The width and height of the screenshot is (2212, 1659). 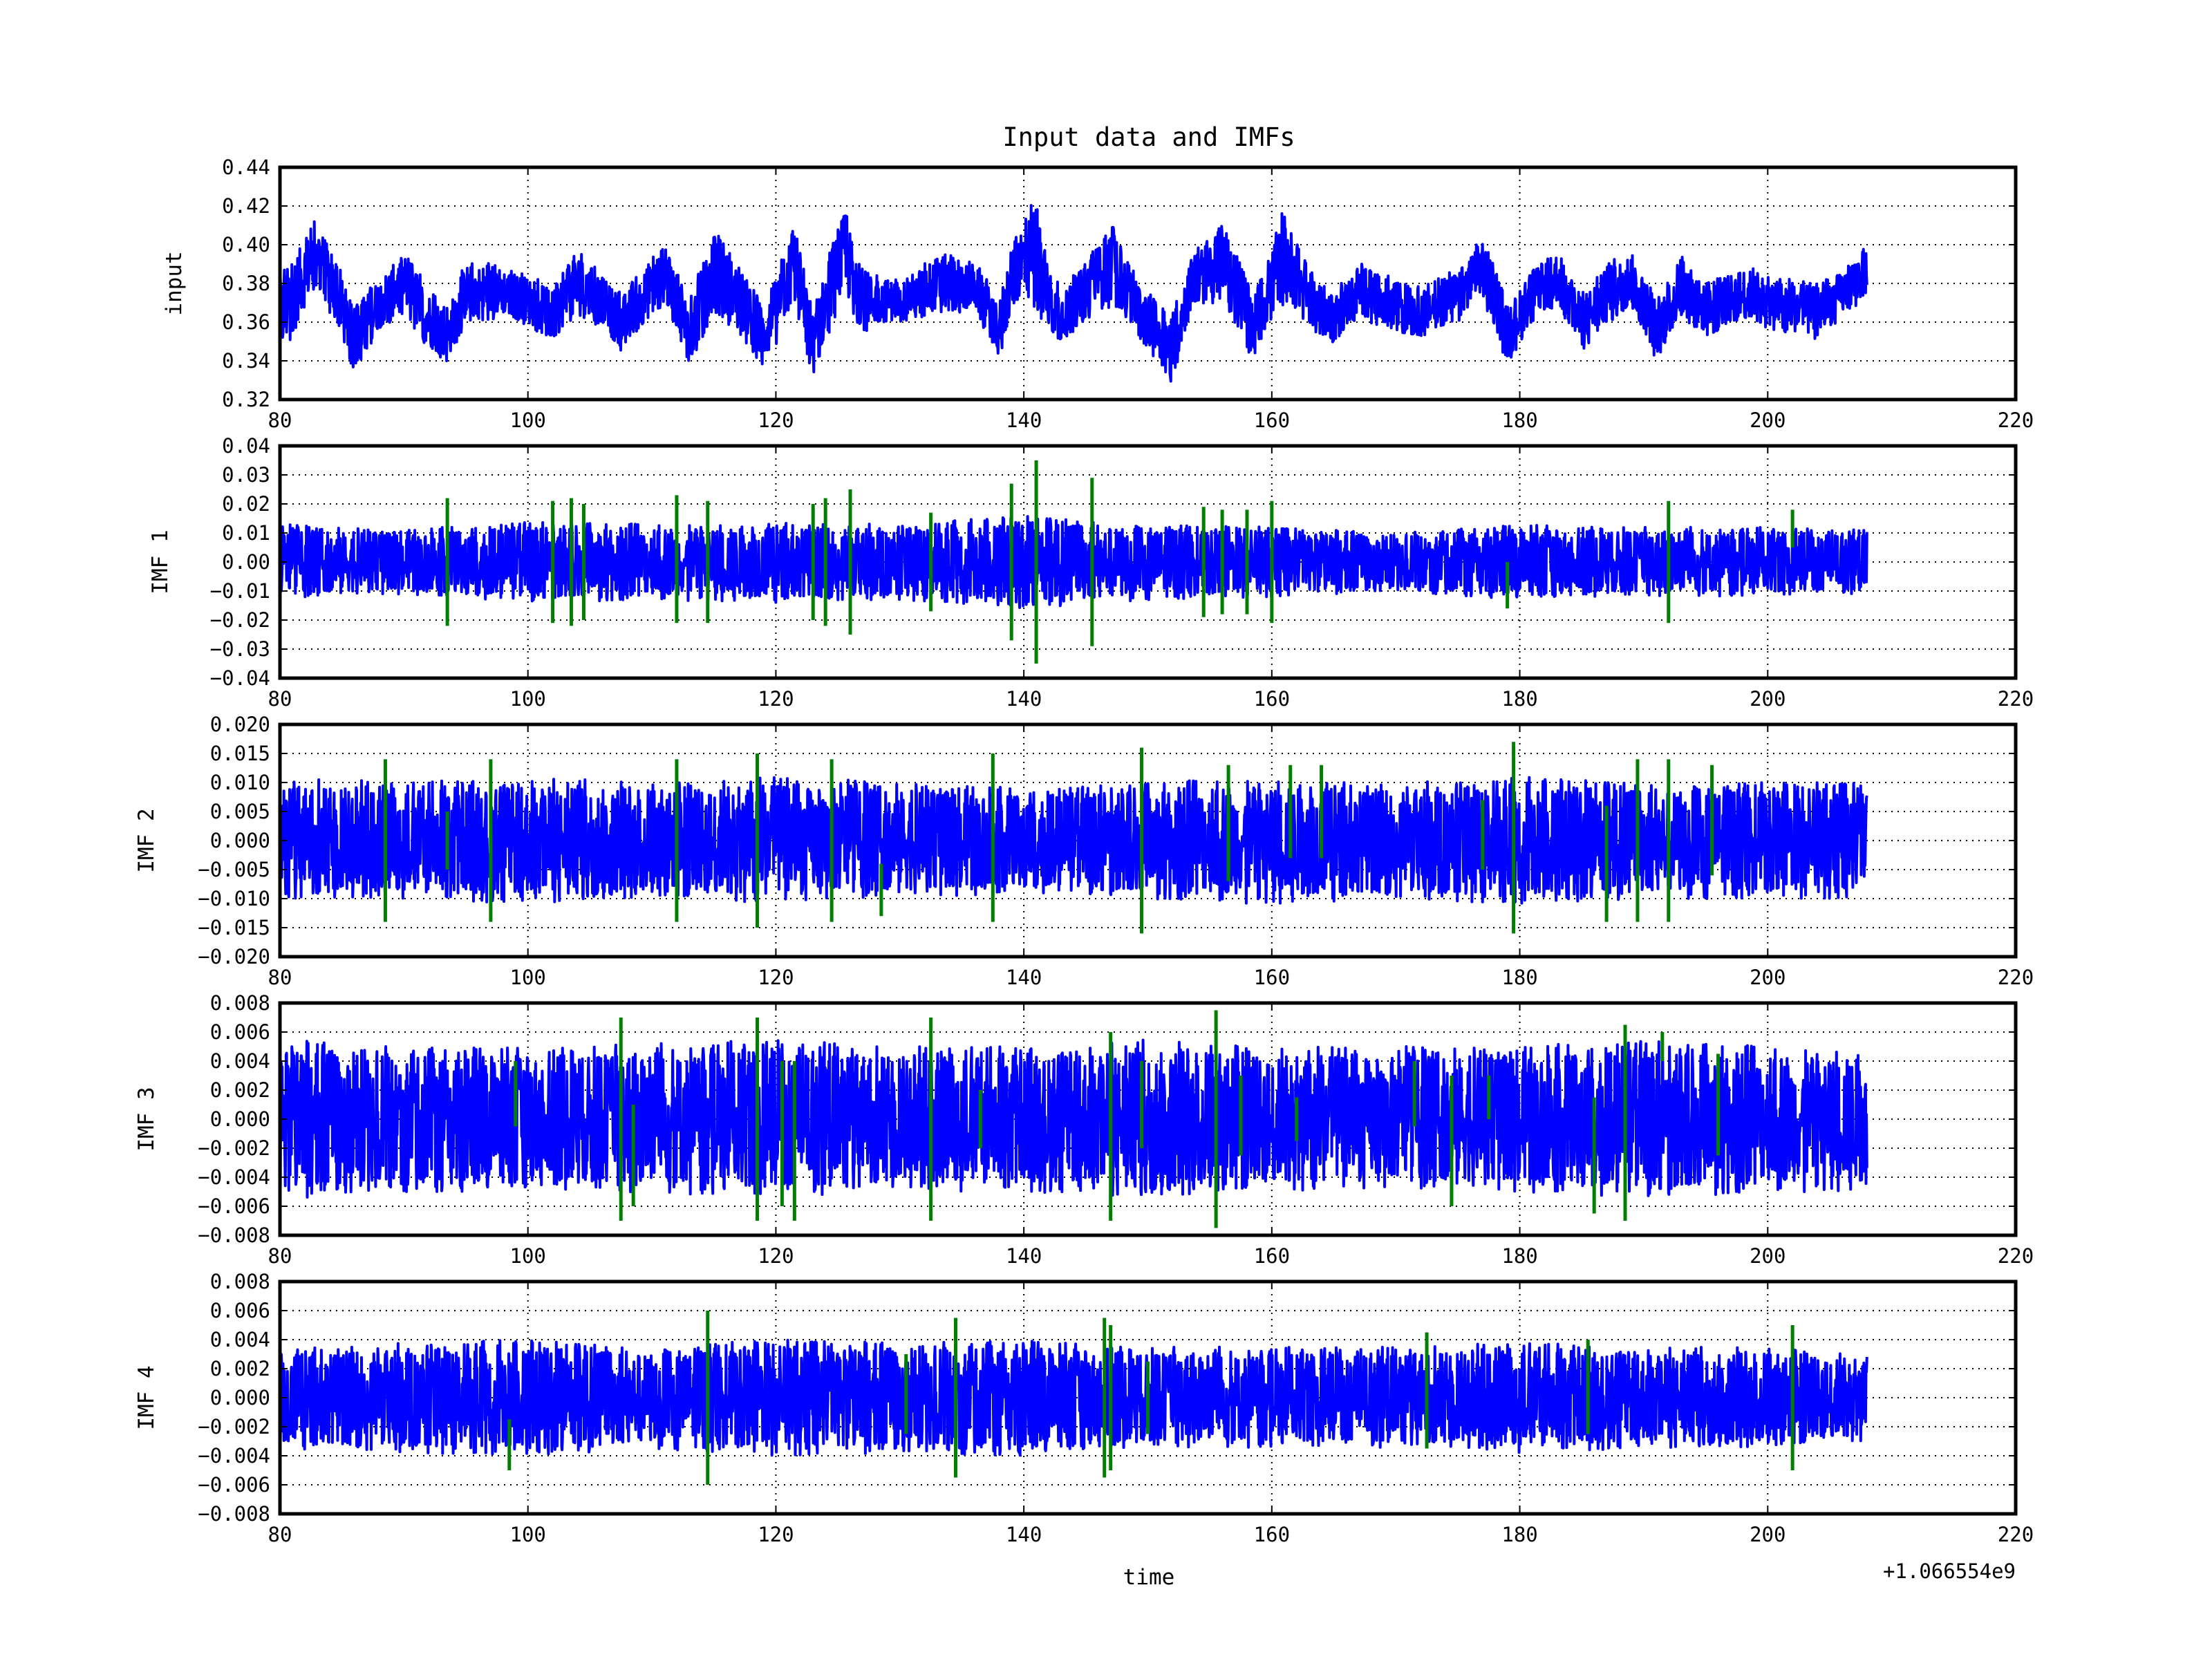 I want to click on y-tick-label: 0.38, so click(x=246, y=283).